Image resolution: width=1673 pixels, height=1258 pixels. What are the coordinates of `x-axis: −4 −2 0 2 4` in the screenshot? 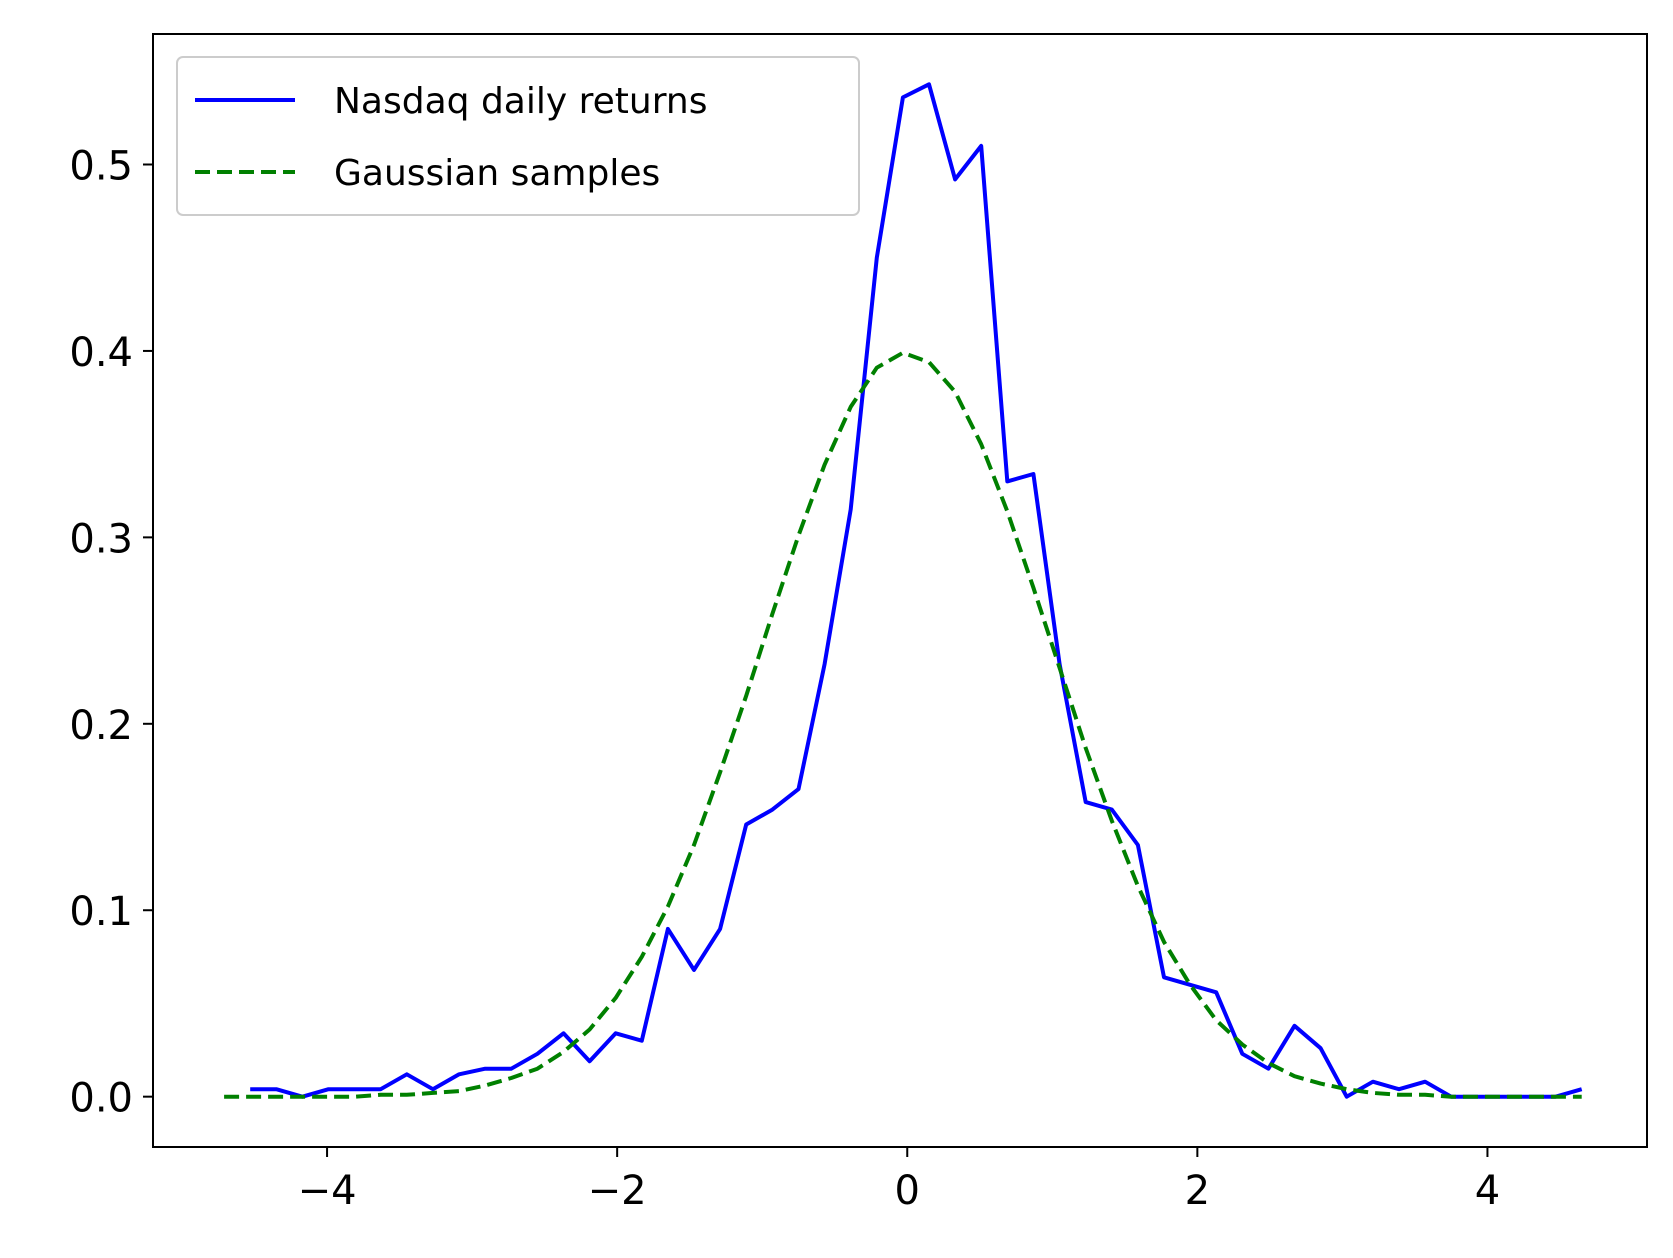 It's located at (899, 1180).